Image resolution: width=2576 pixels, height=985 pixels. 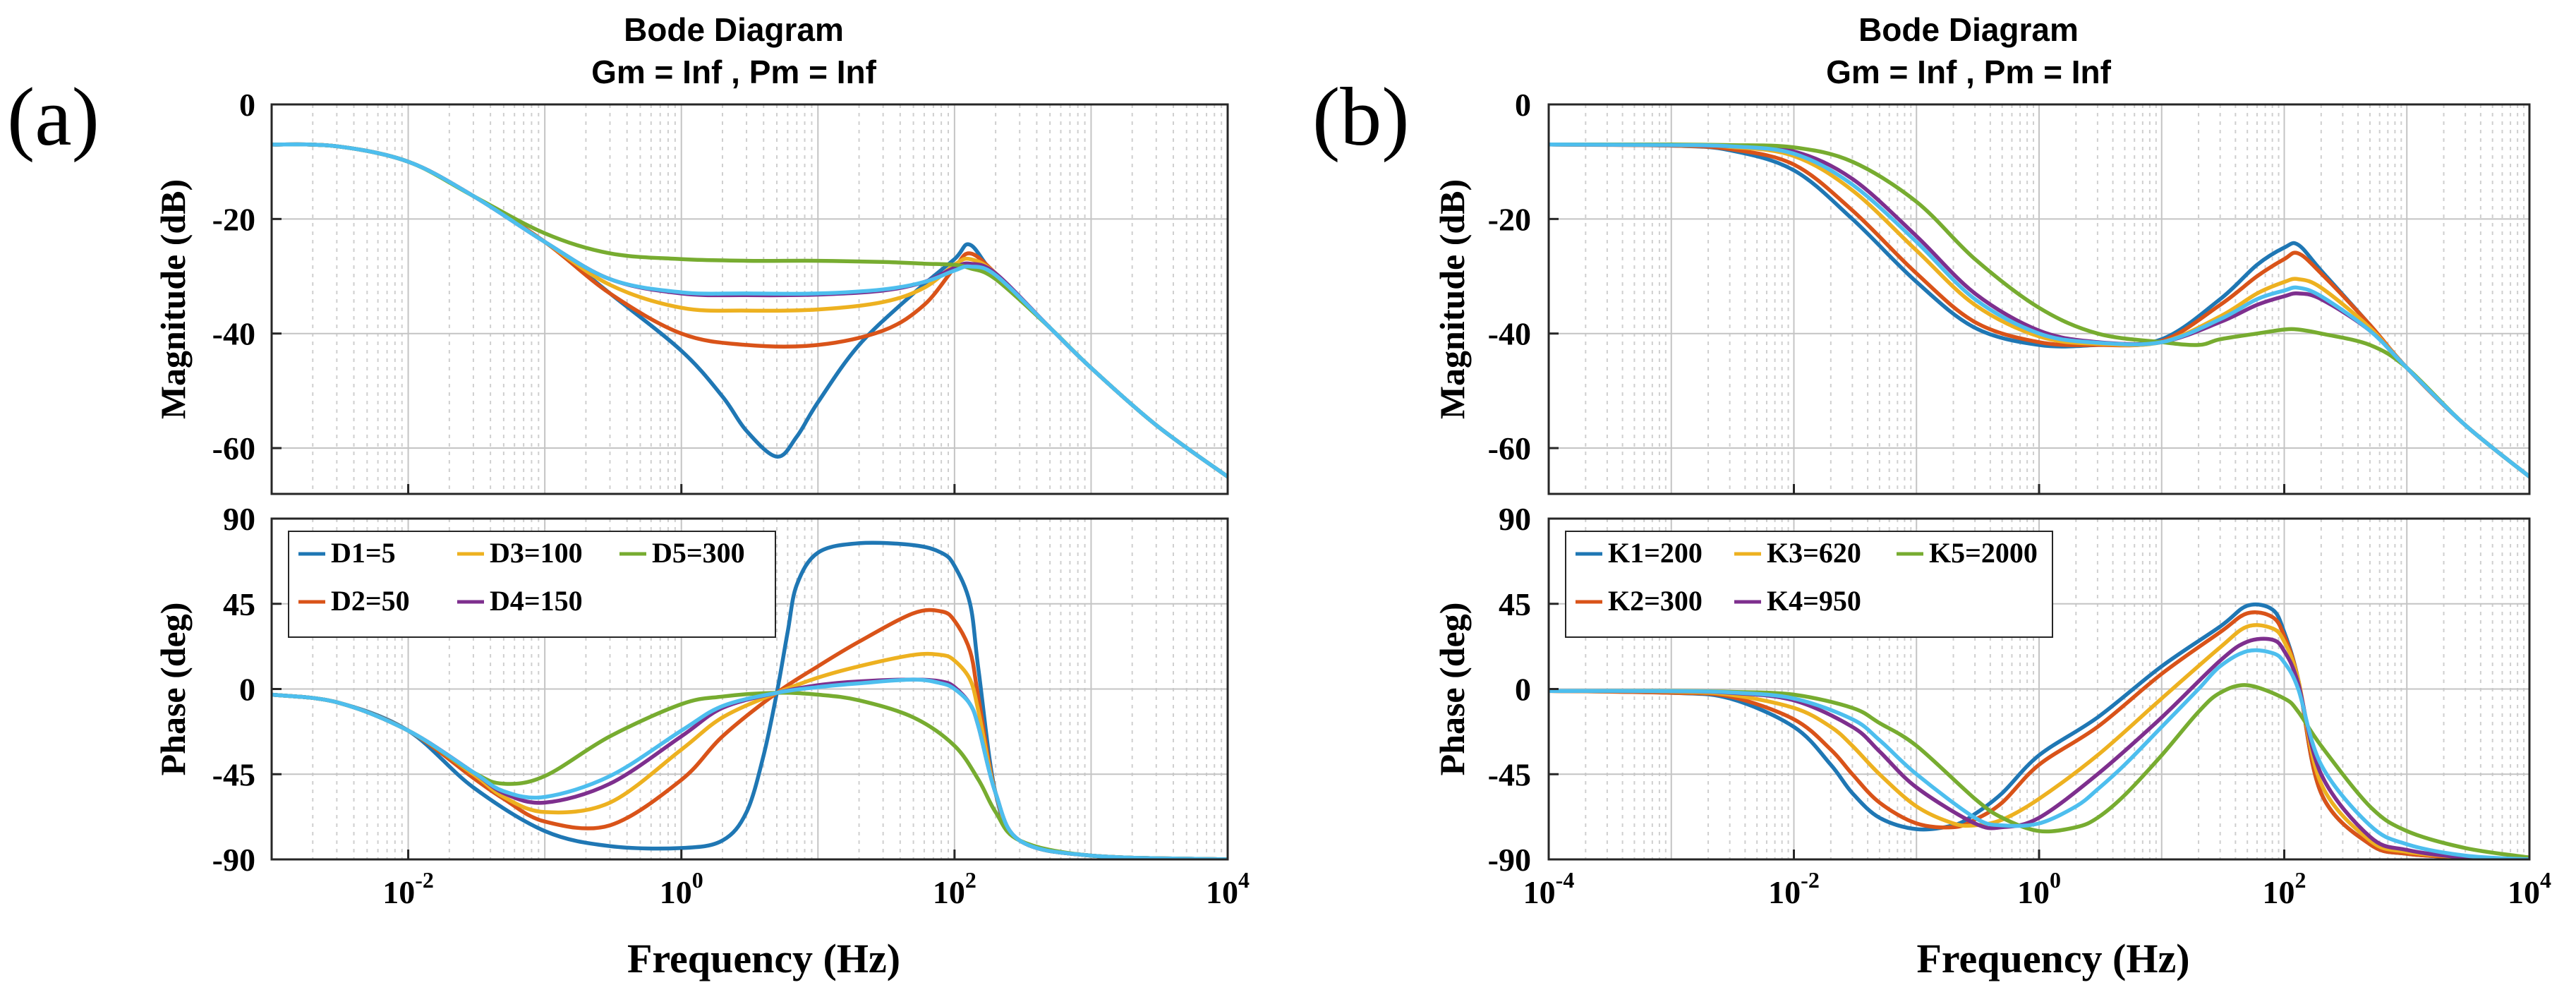 What do you see at coordinates (1549, 888) in the screenshot?
I see `x-tick-label: 10⁻⁴` at bounding box center [1549, 888].